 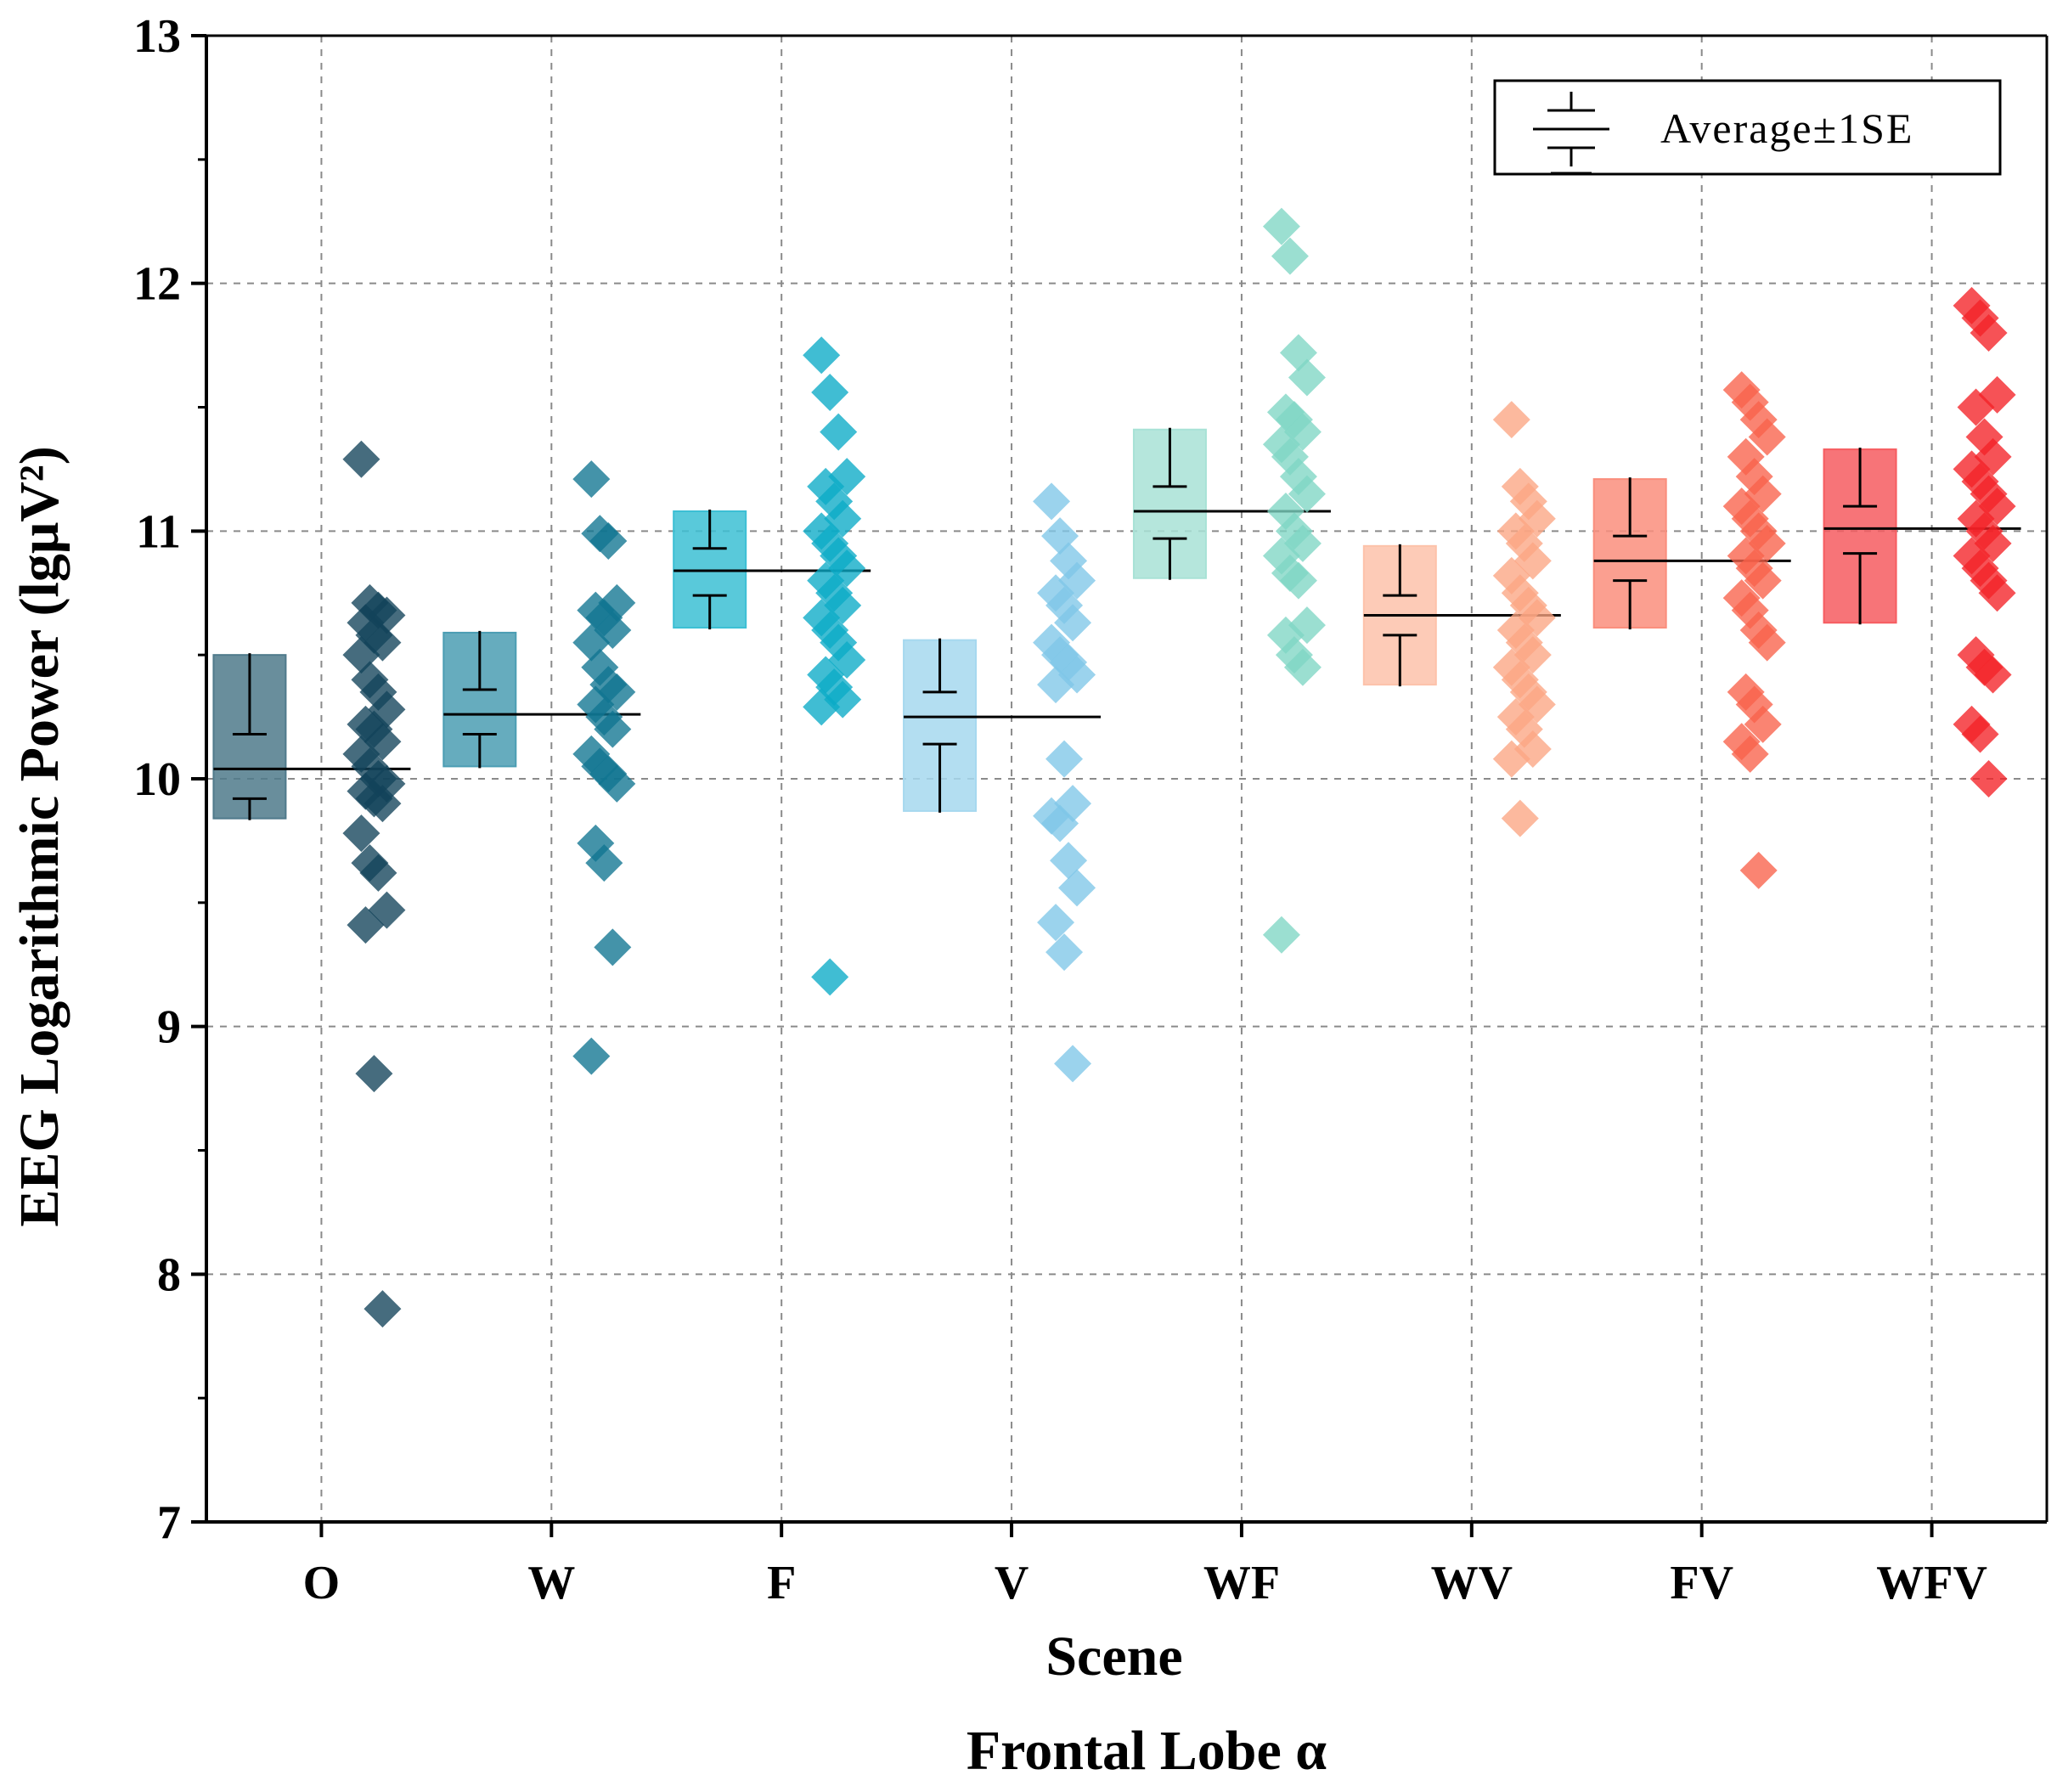 What do you see at coordinates (1011, 1583) in the screenshot?
I see `x-tick-label-V: V` at bounding box center [1011, 1583].